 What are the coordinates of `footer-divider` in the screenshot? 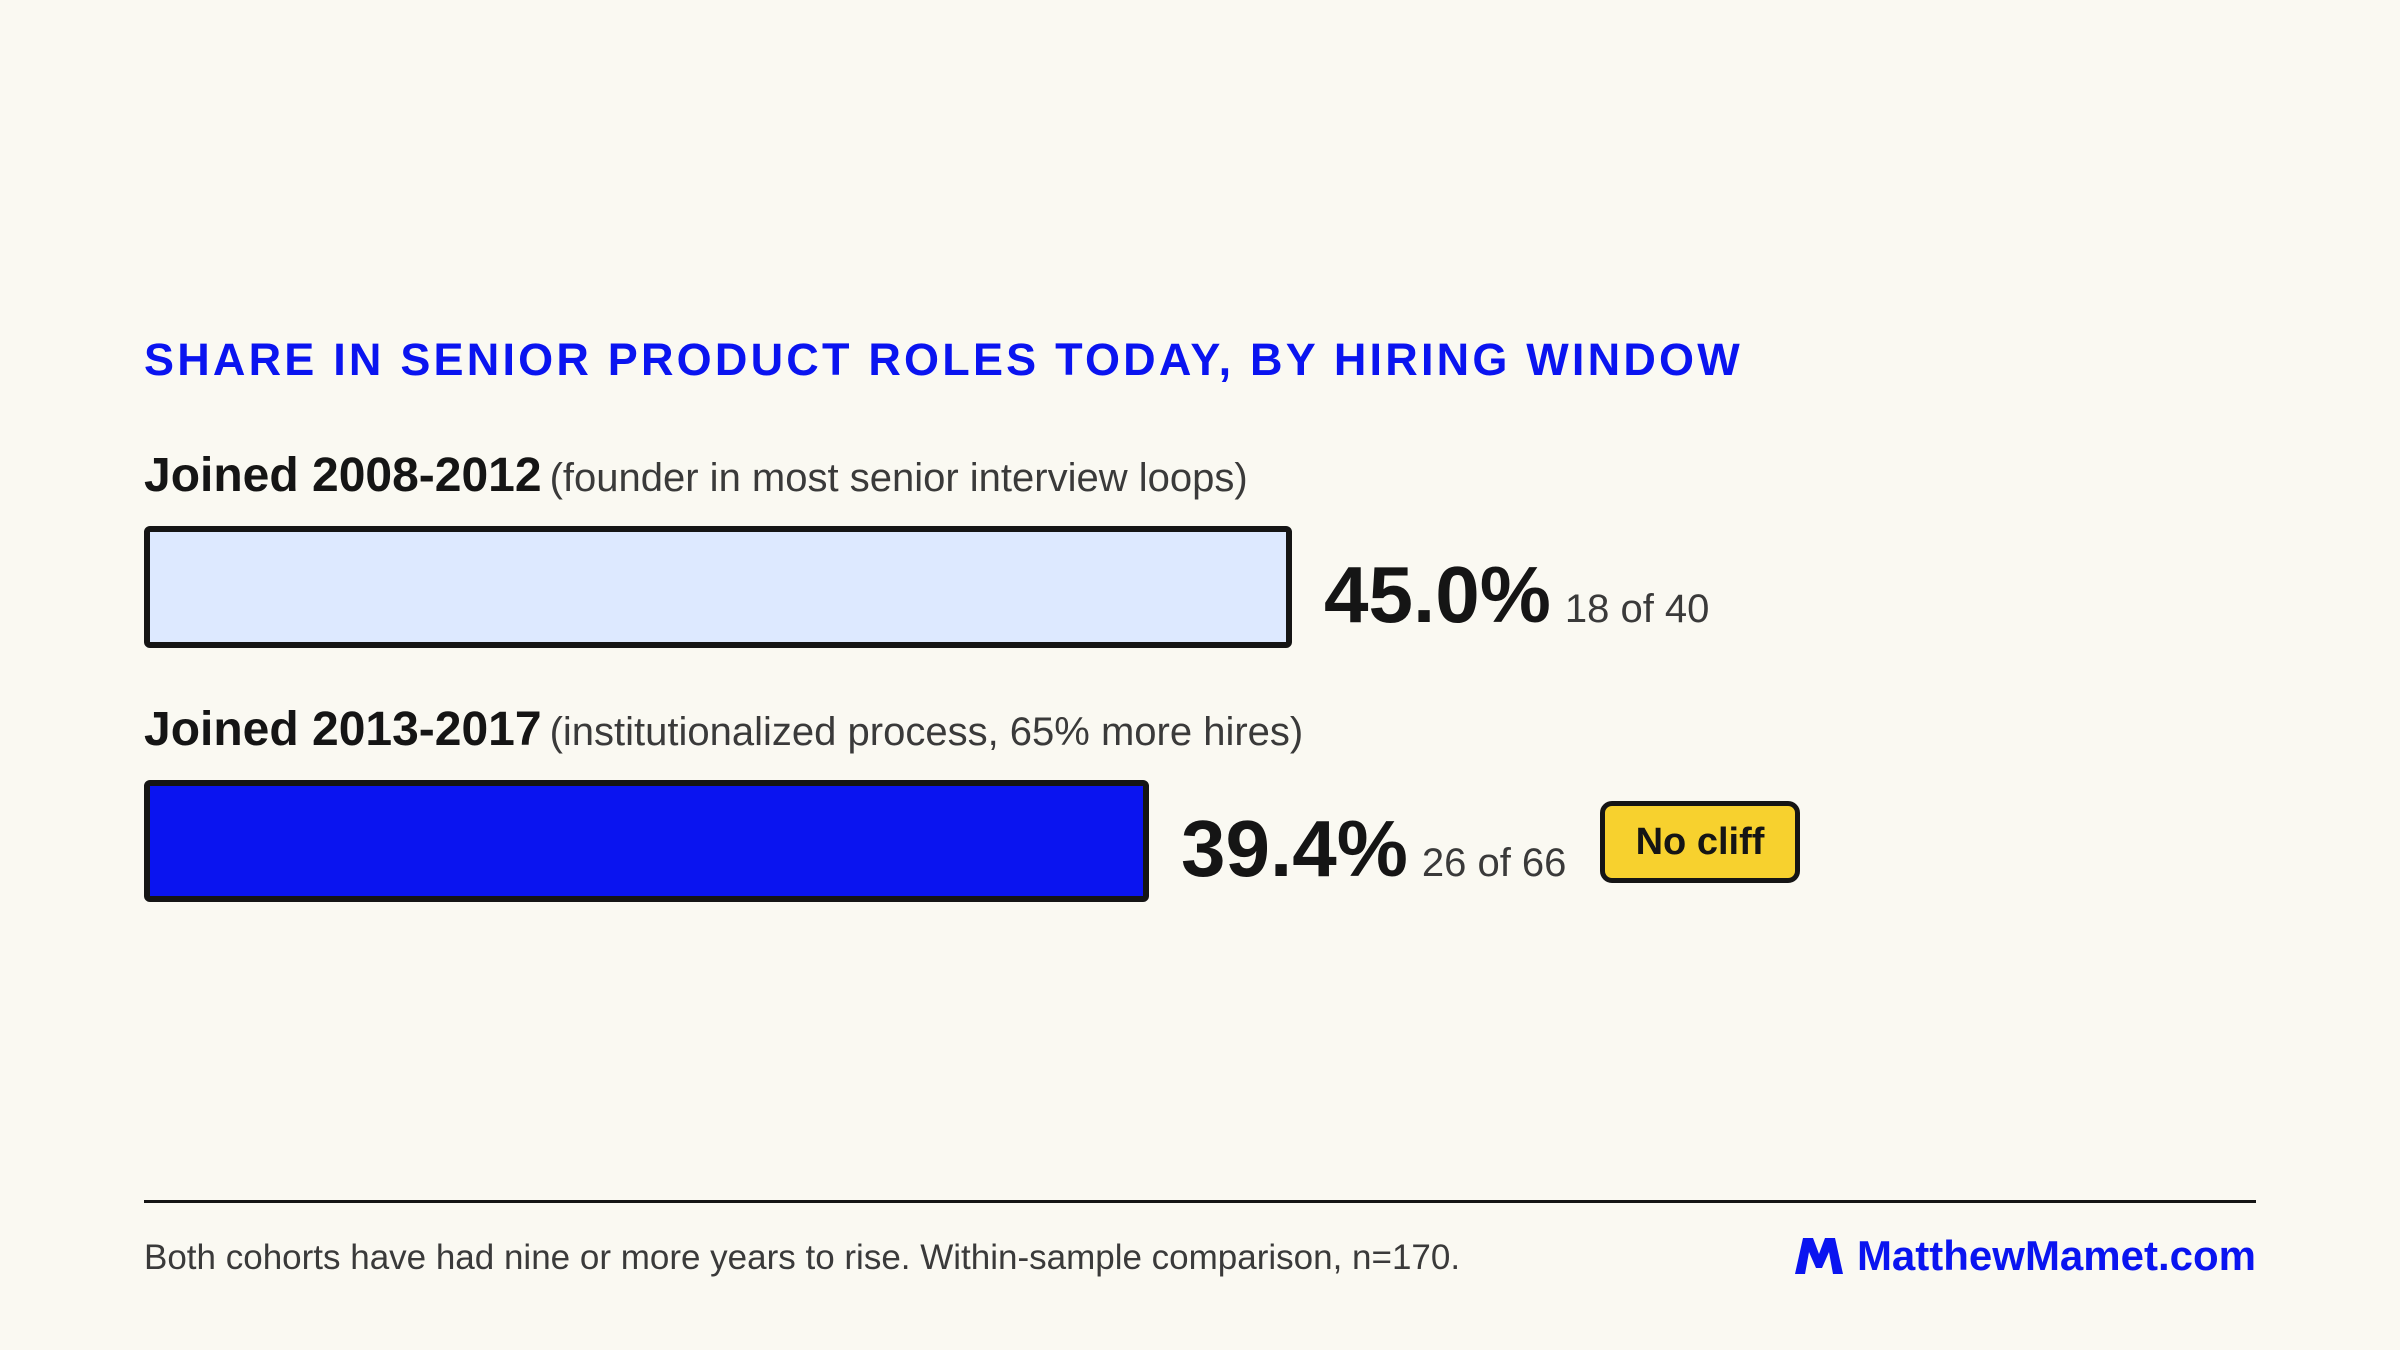 It's located at (1200, 1201).